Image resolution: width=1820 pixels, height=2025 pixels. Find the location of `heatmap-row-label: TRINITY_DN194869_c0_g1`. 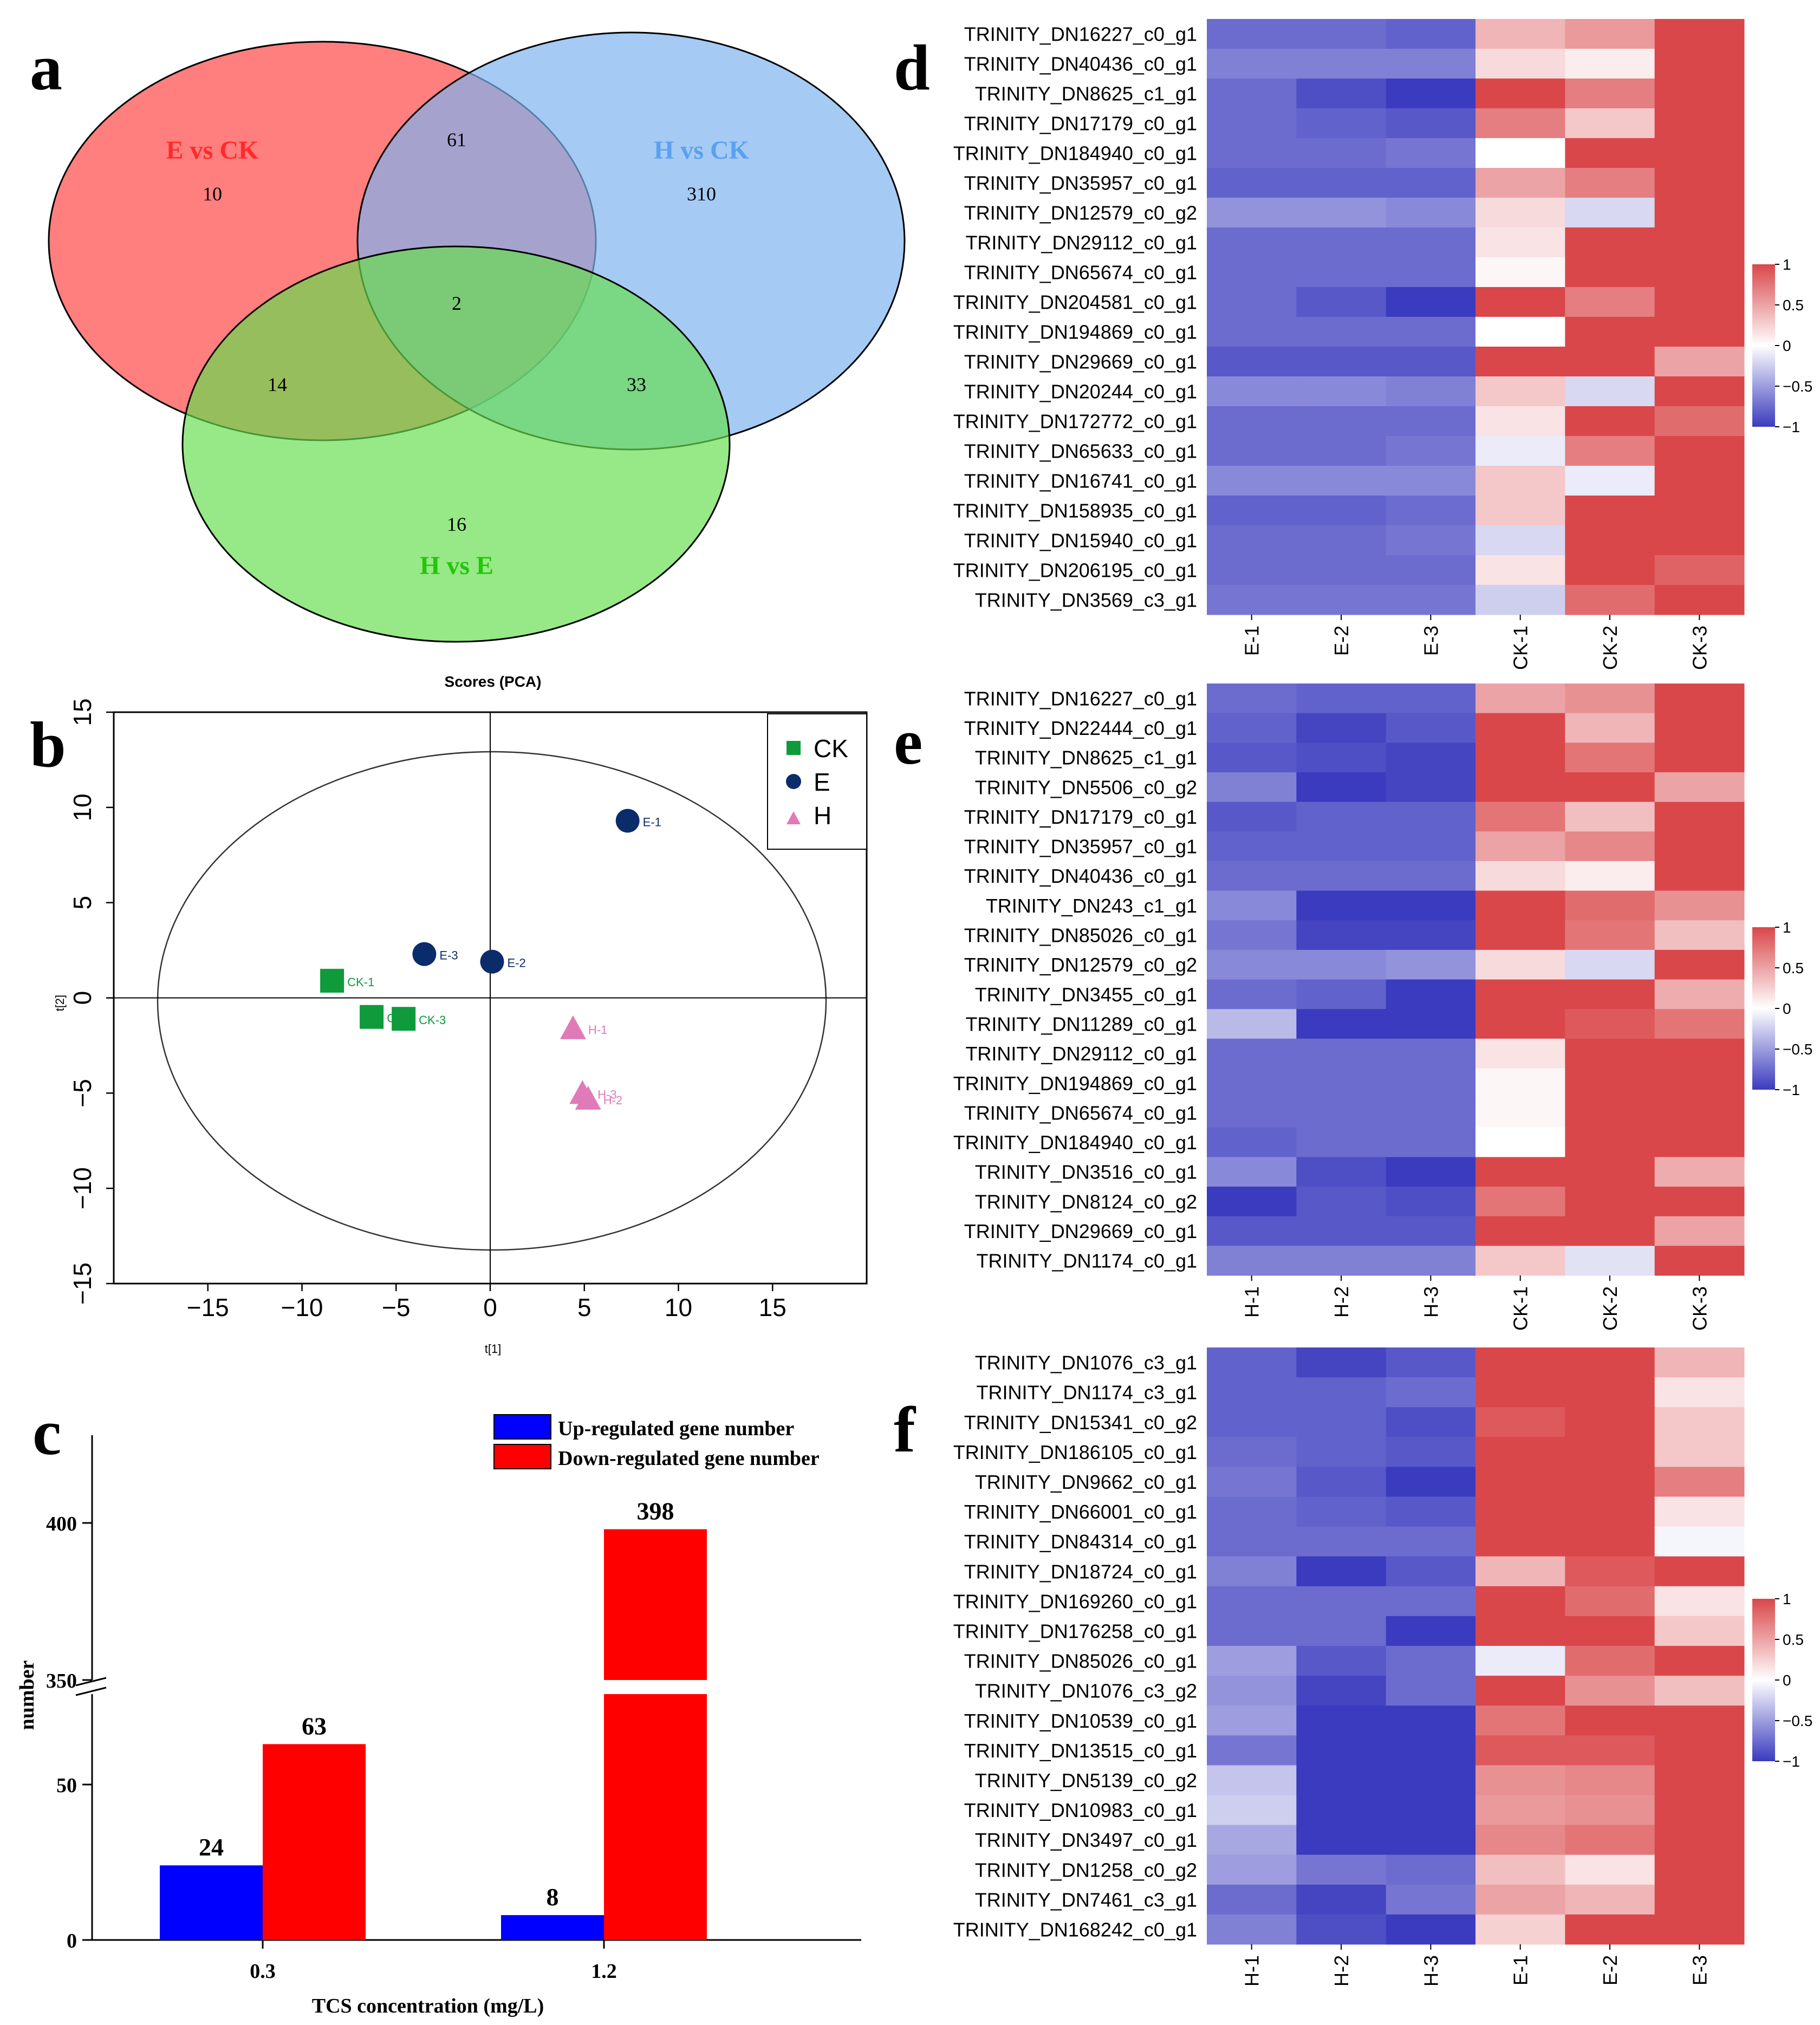

heatmap-row-label: TRINITY_DN194869_c0_g1 is located at coordinates (1075, 1083).